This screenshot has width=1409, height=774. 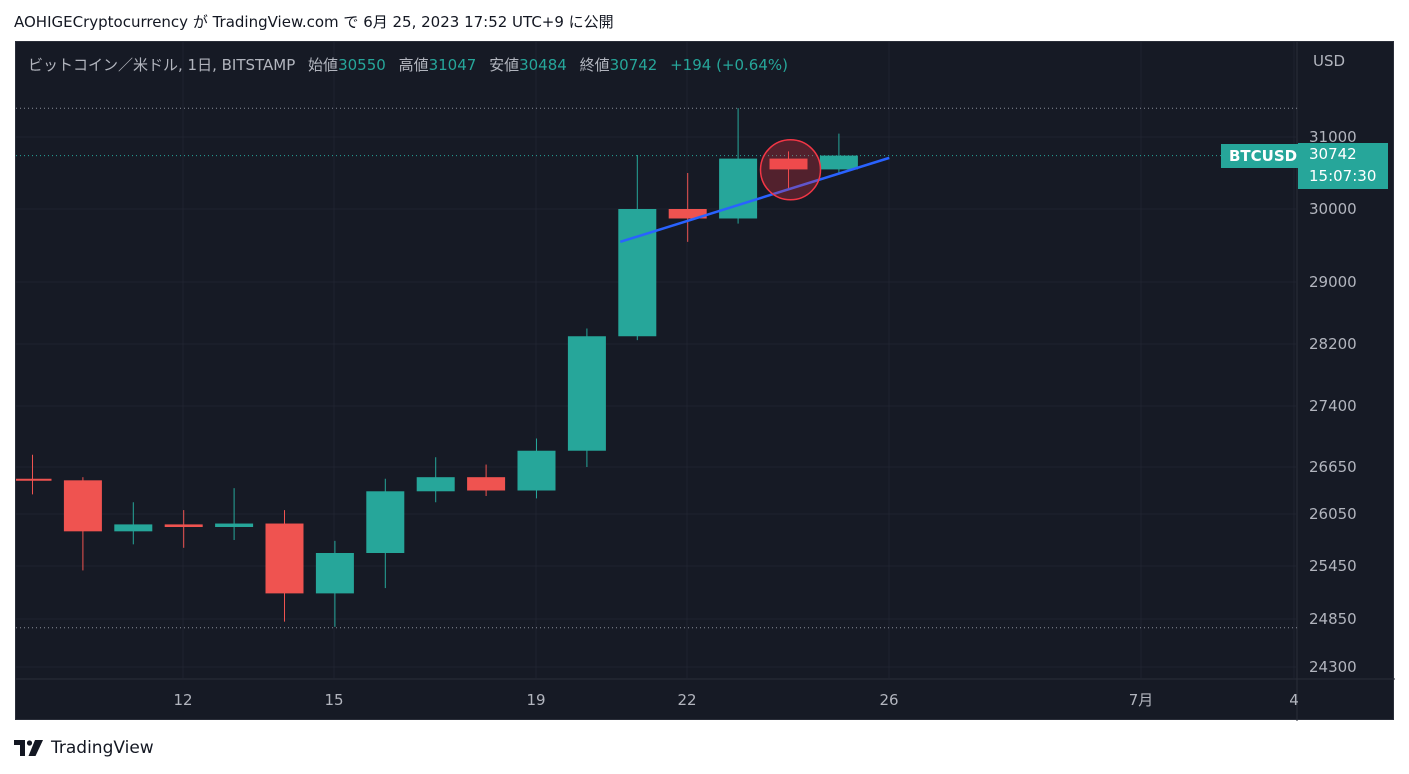 I want to click on tradingview-brand: TradingView, so click(x=102, y=748).